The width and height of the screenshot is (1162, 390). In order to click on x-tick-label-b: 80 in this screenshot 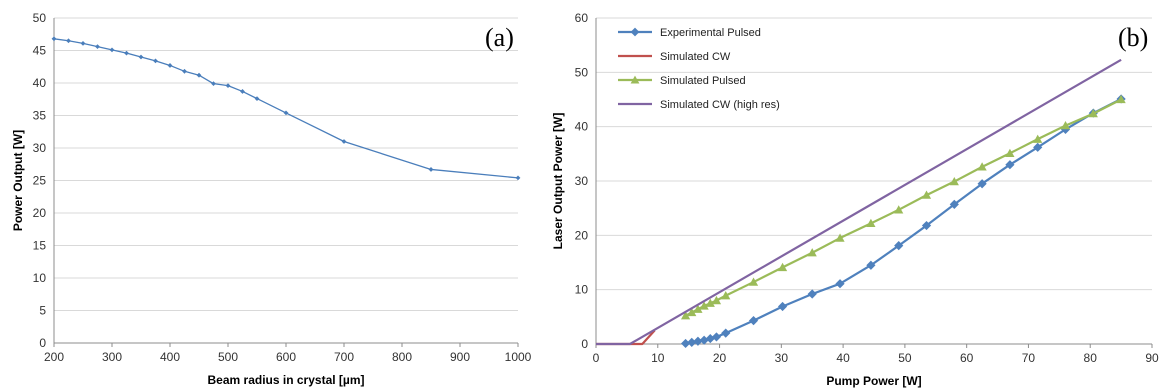, I will do `click(1091, 358)`.